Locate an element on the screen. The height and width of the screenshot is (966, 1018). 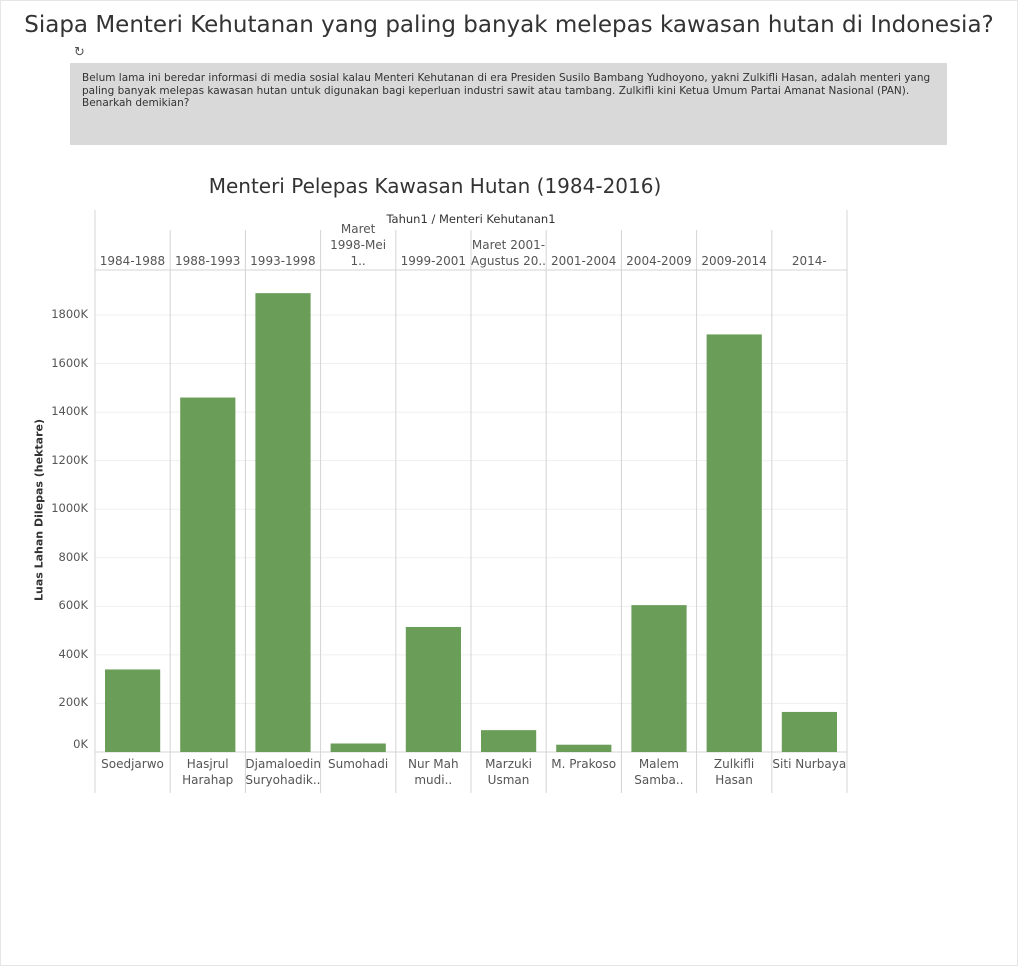
period-header: 1993-1998 is located at coordinates (282, 253).